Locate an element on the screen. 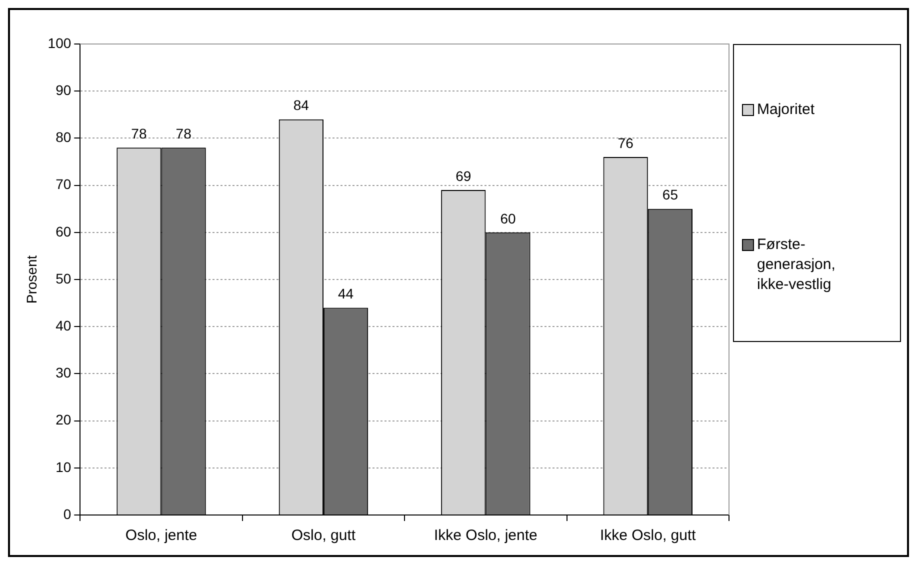 This screenshot has width=917, height=565. y-tick-label: 0 is located at coordinates (67, 514).